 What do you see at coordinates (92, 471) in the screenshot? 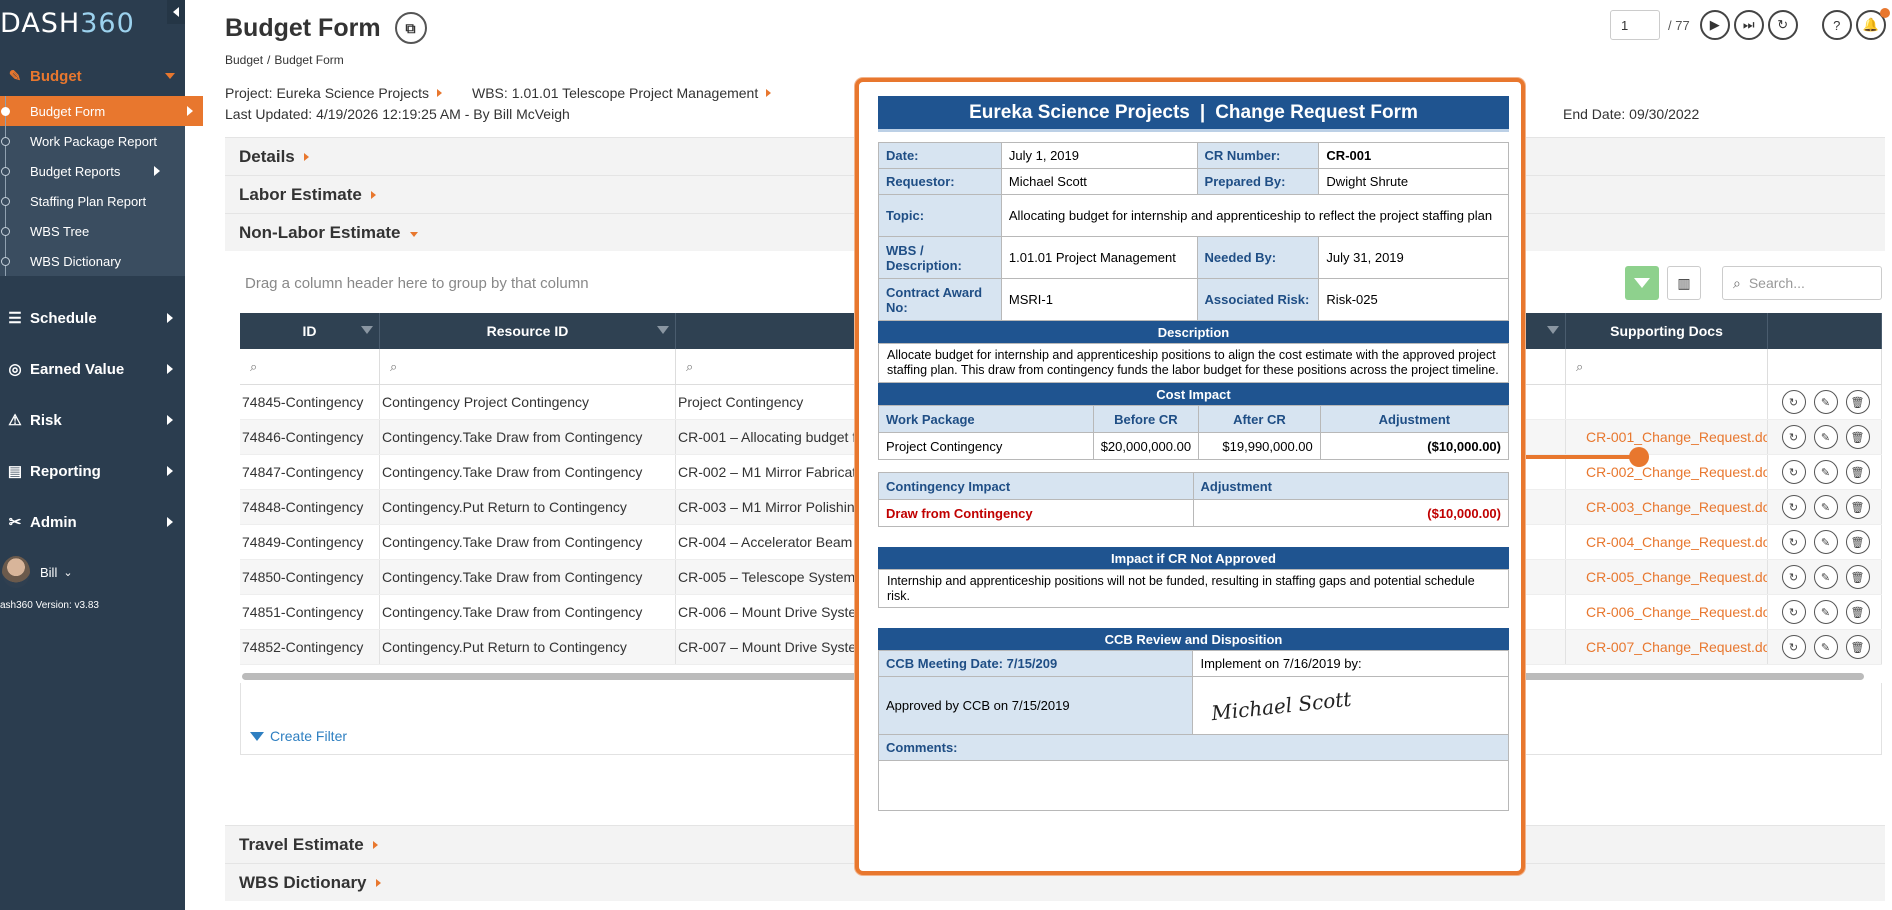
I see `nav-reporting: ▤ Reporting` at bounding box center [92, 471].